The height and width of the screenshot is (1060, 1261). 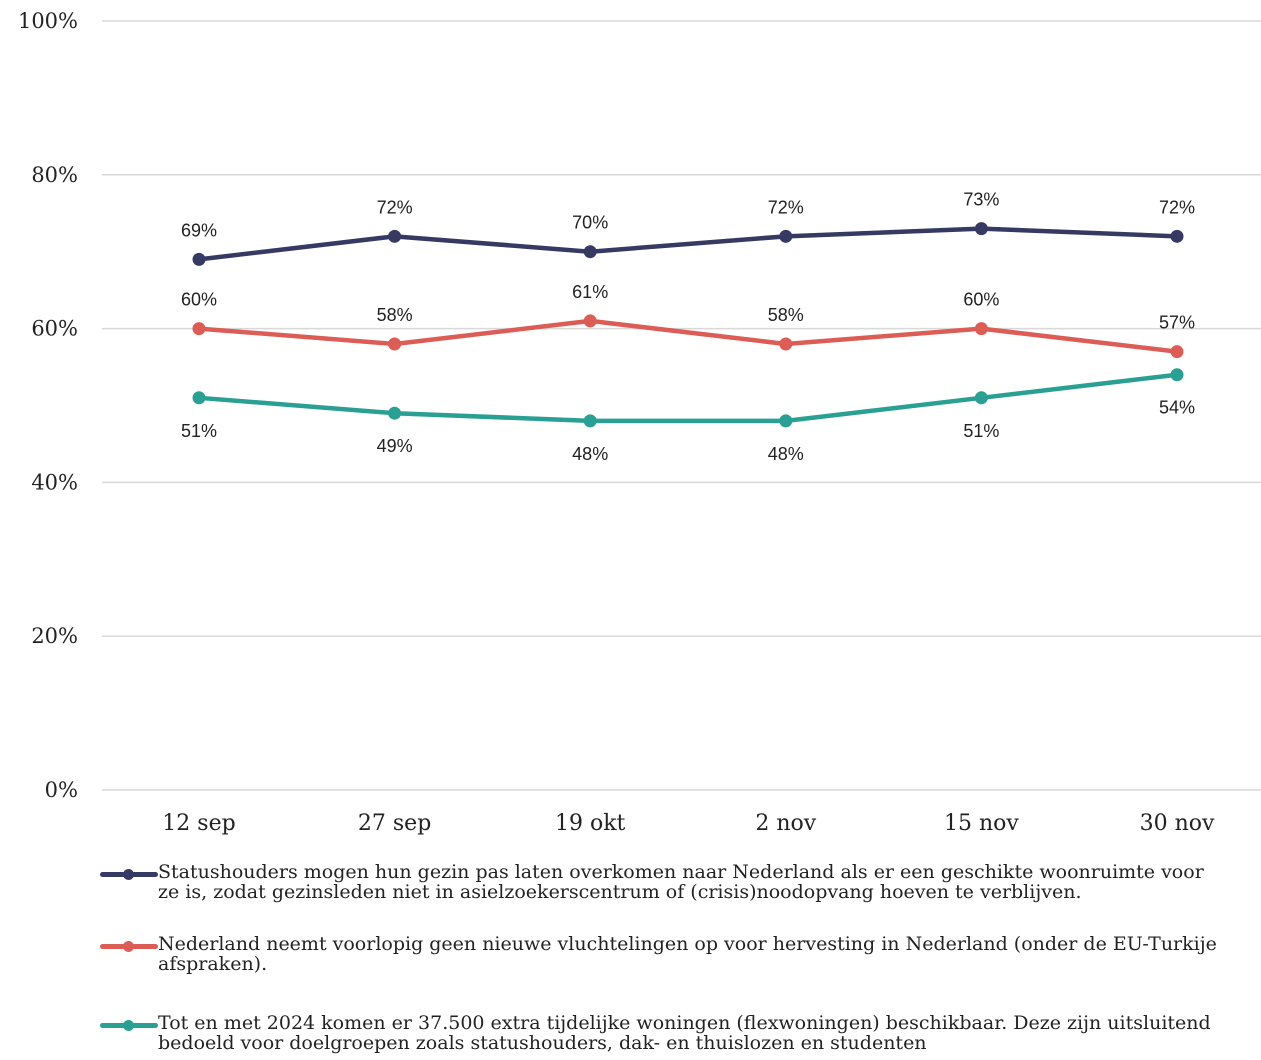 I want to click on data-label-s2-1: 58%, so click(x=395, y=315).